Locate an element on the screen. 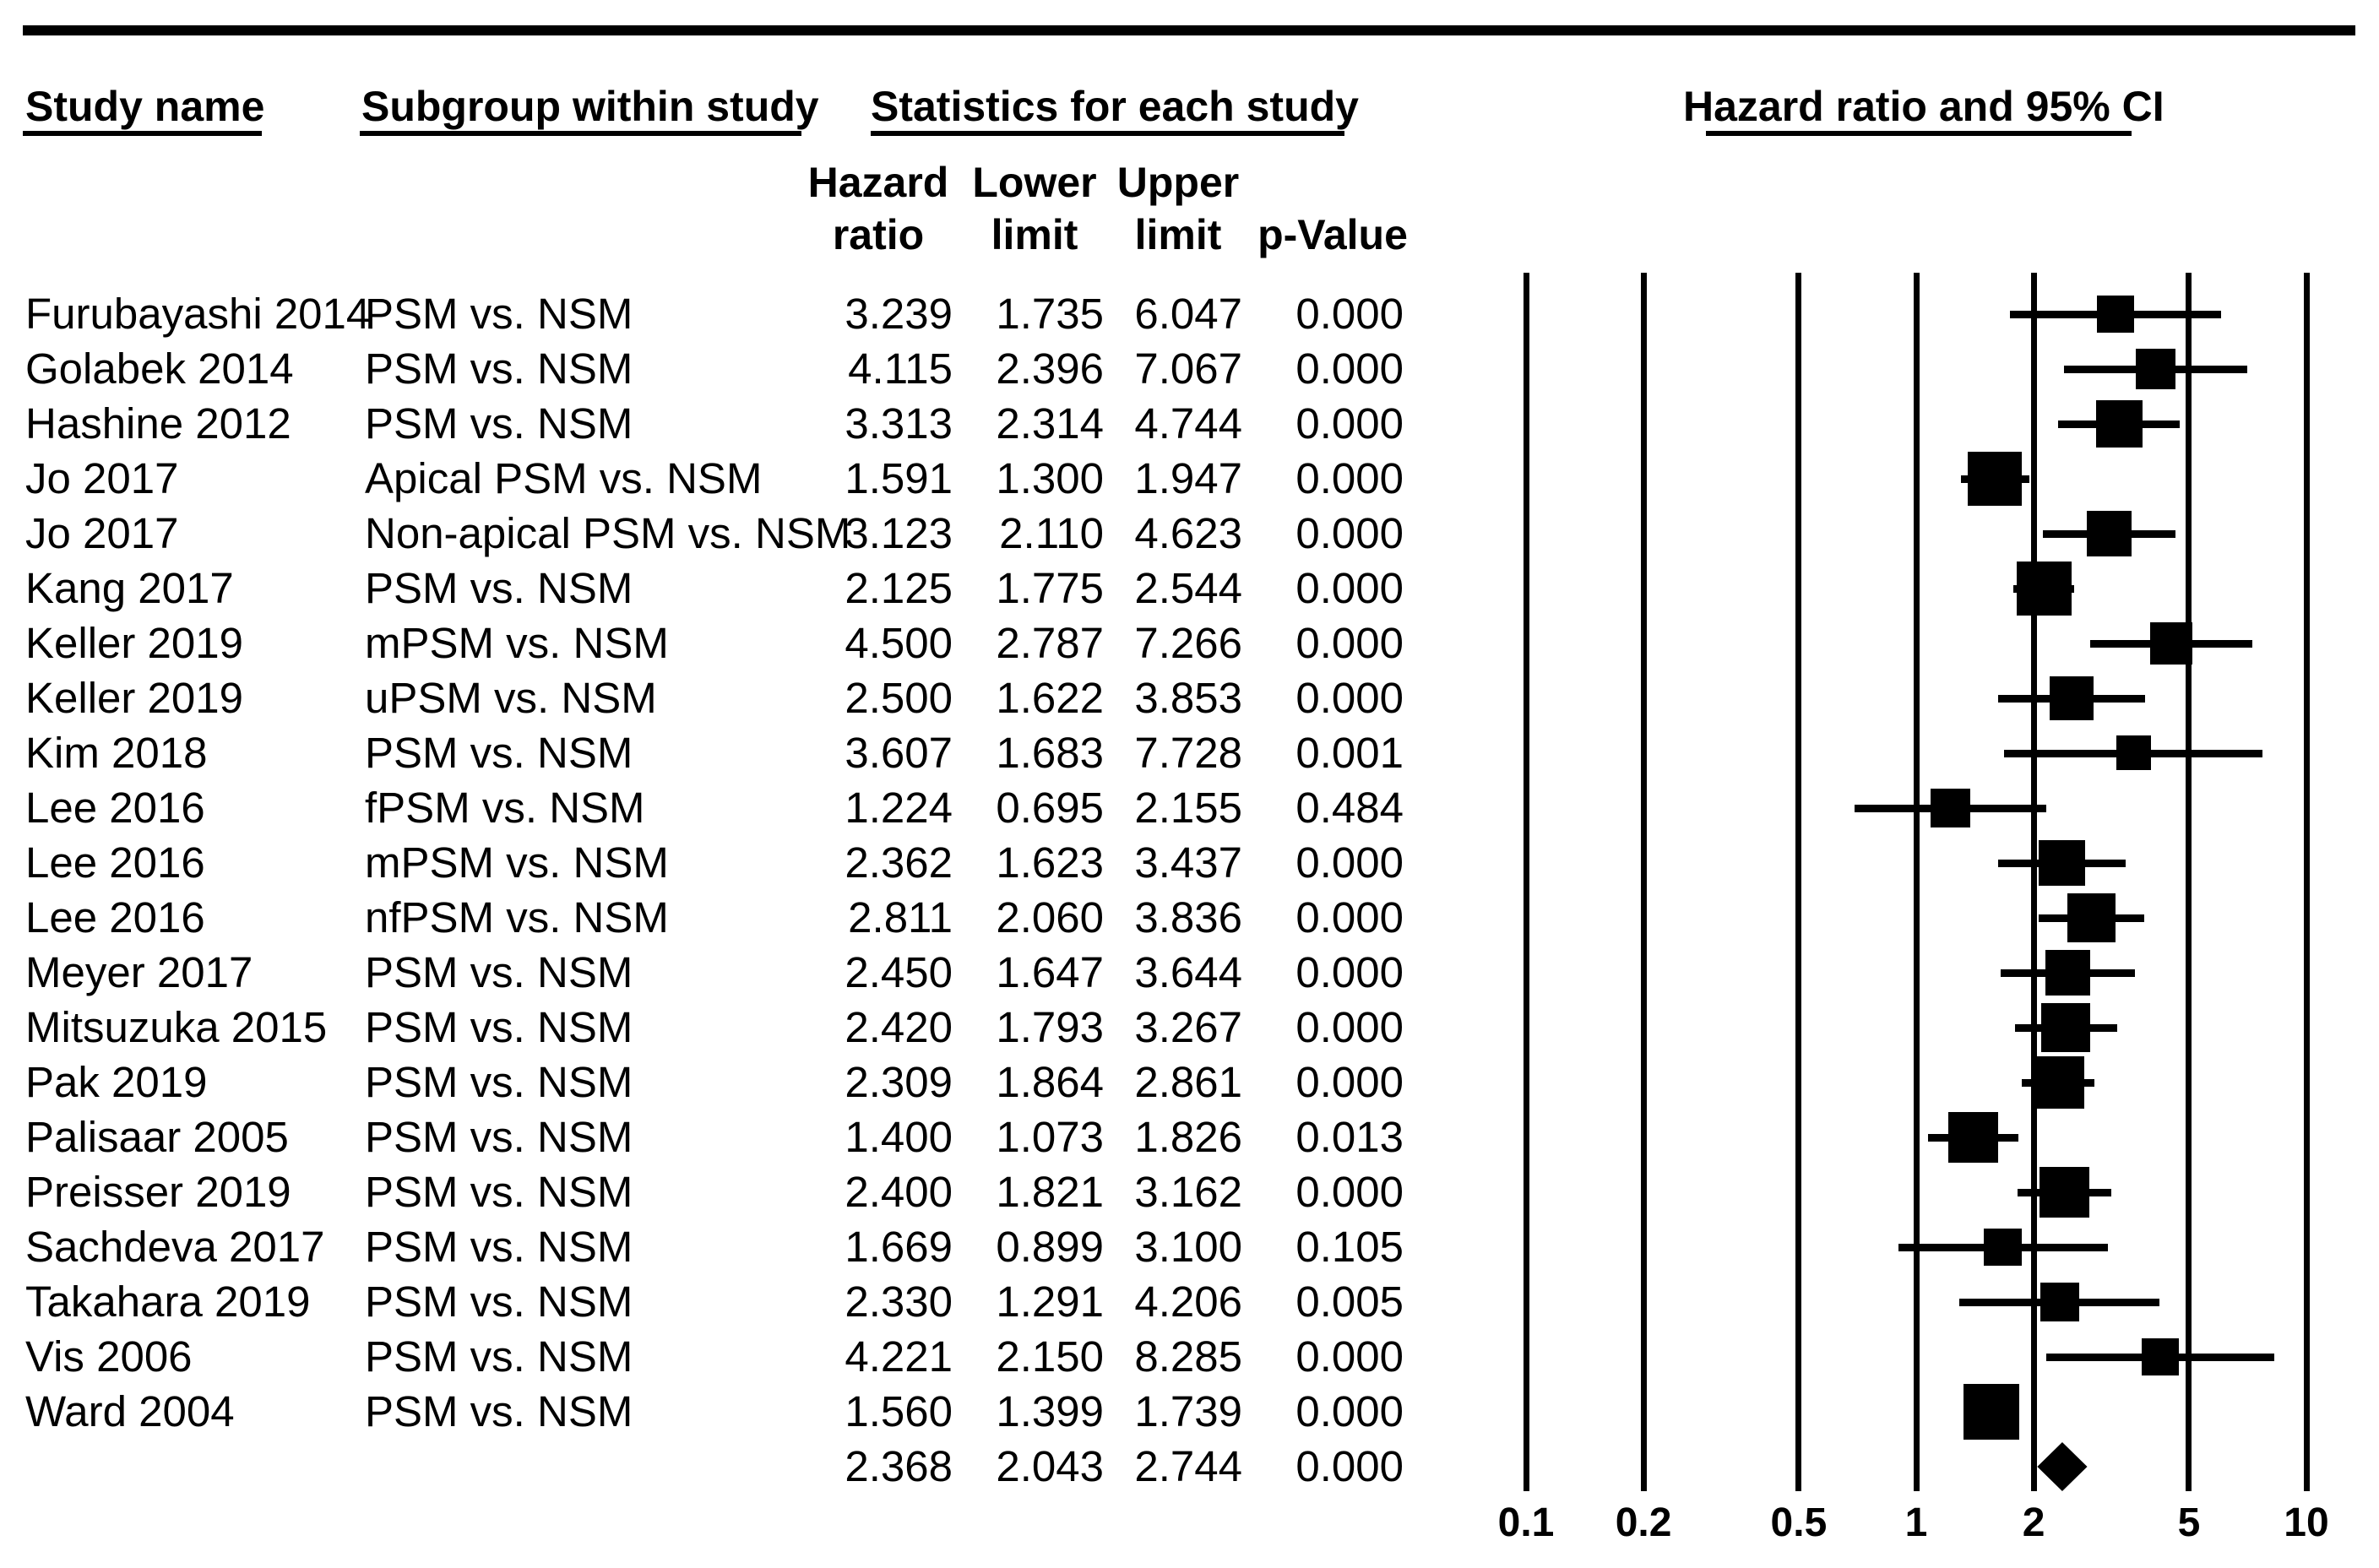 The width and height of the screenshot is (2379, 1568). upper-limit-cell: 3.100 is located at coordinates (1188, 1247).